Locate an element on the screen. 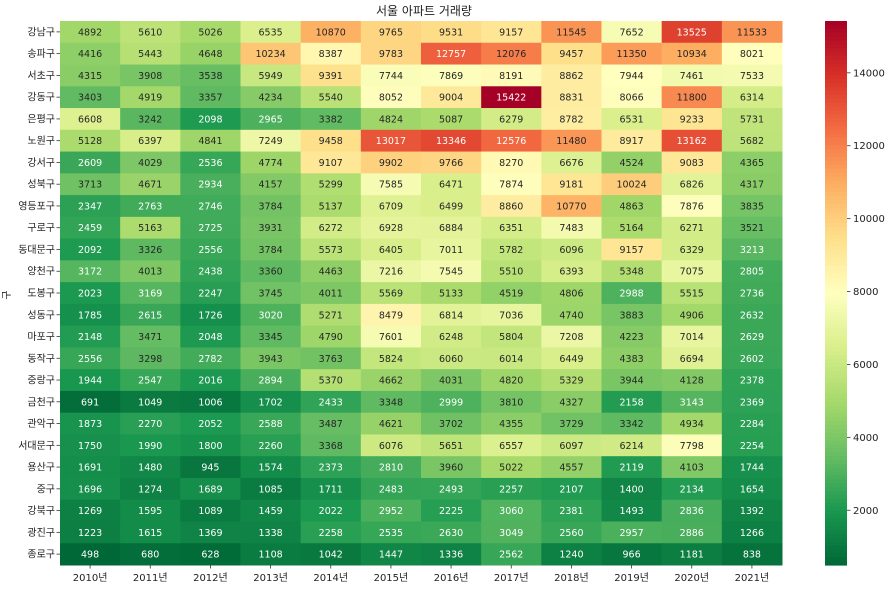 The height and width of the screenshot is (593, 895). heatmap-cell-label: 3169 is located at coordinates (150, 294).